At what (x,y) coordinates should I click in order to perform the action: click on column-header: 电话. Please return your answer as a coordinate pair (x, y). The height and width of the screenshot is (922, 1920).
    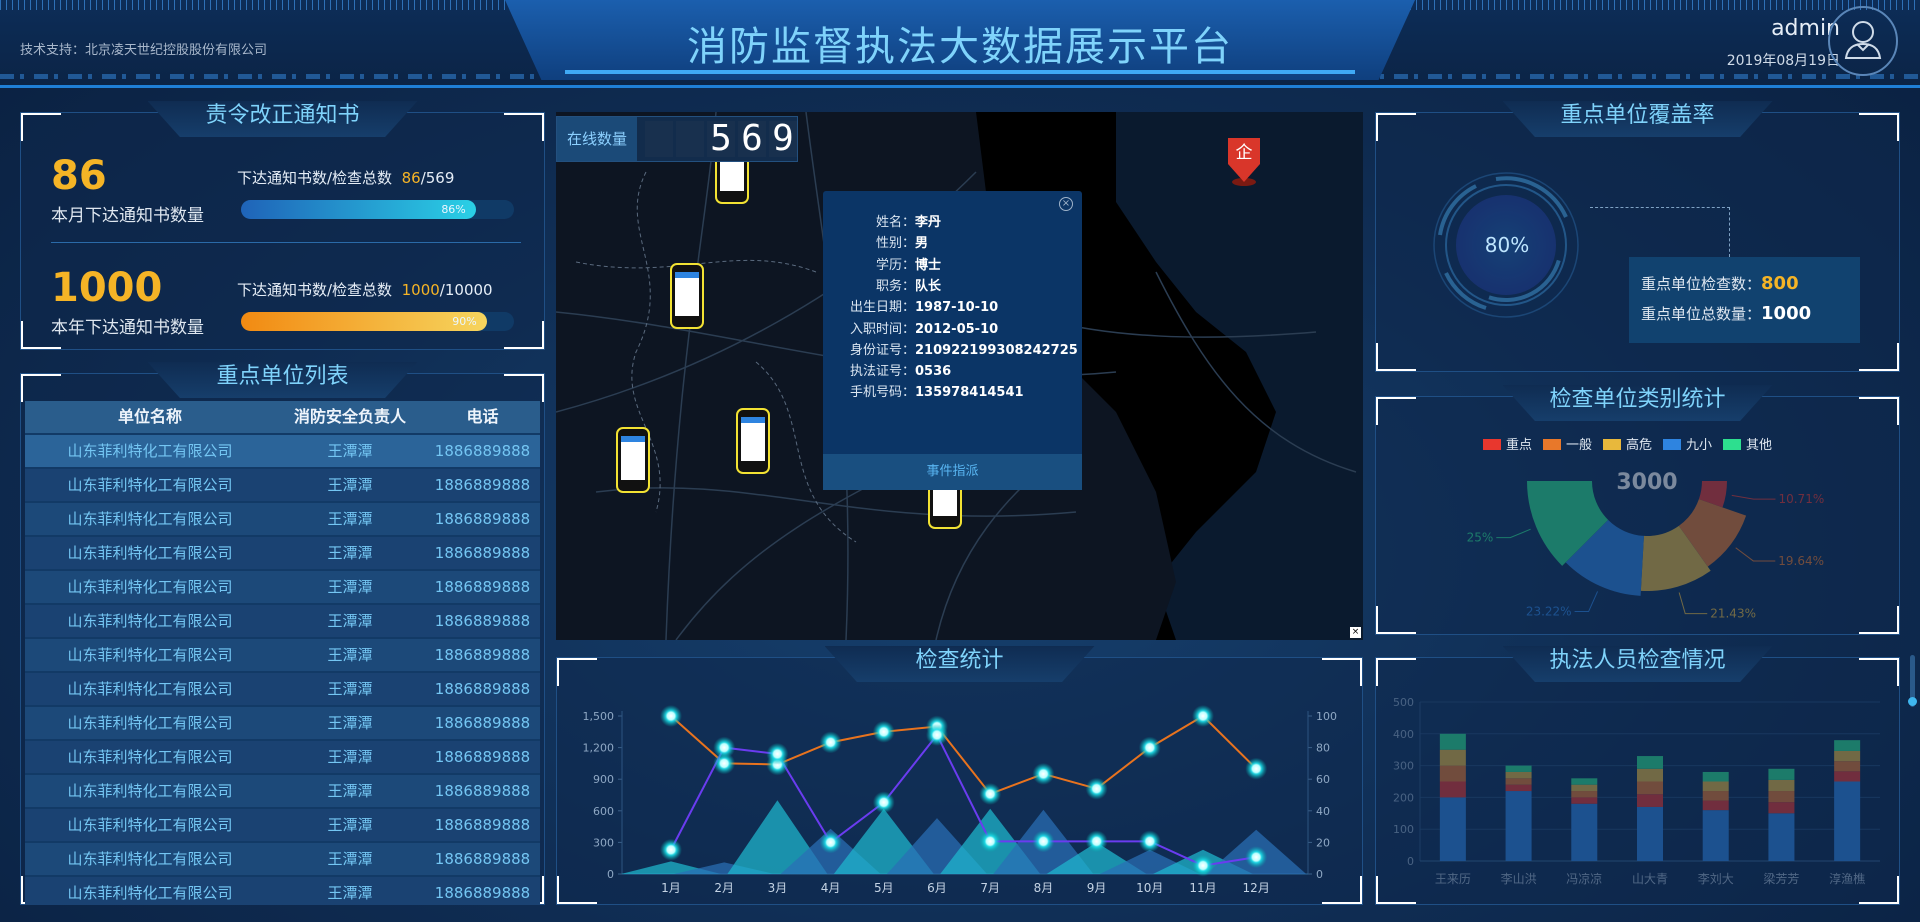
    Looking at the image, I should click on (482, 416).